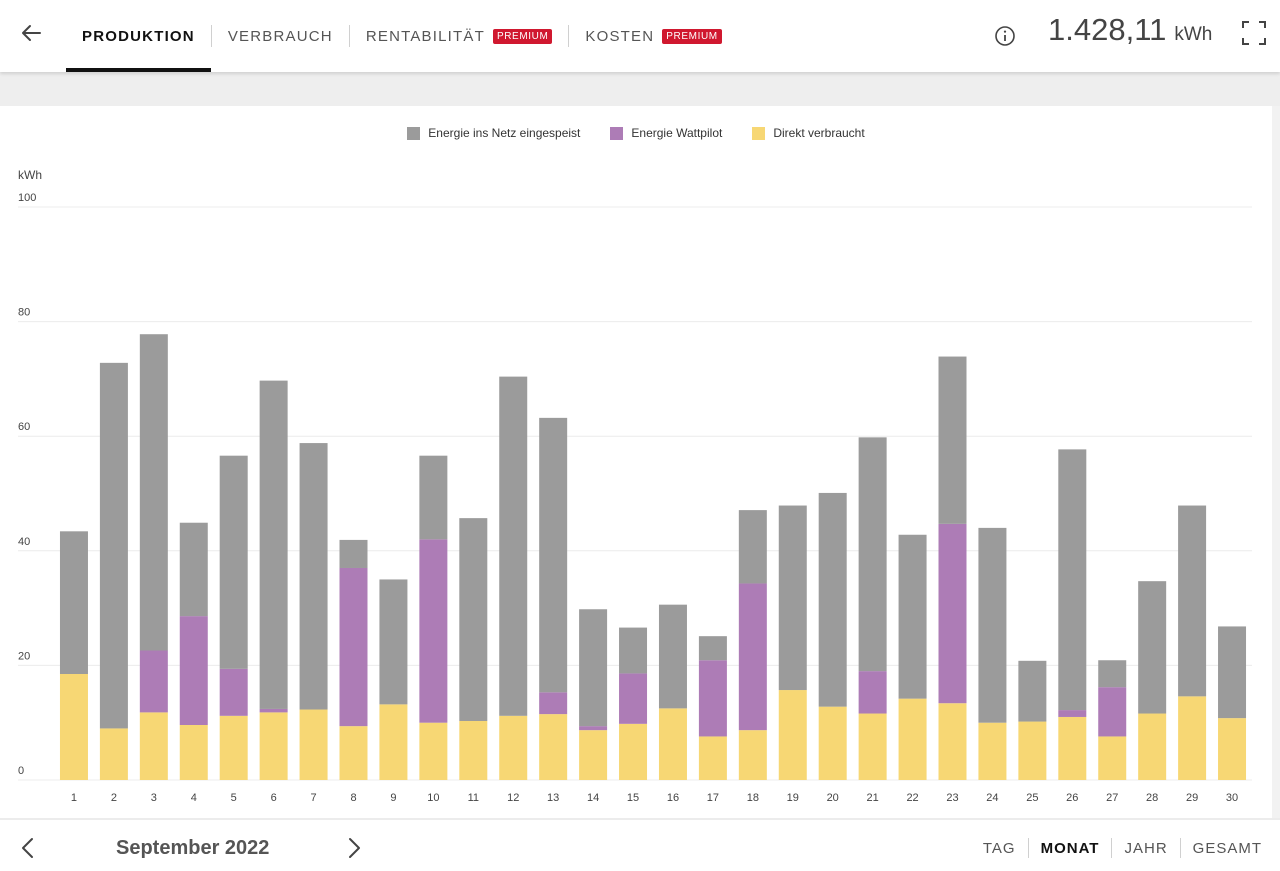 This screenshot has height=871, width=1280. I want to click on legend-item-netz: Energie ins Netz eingespeist, so click(493, 133).